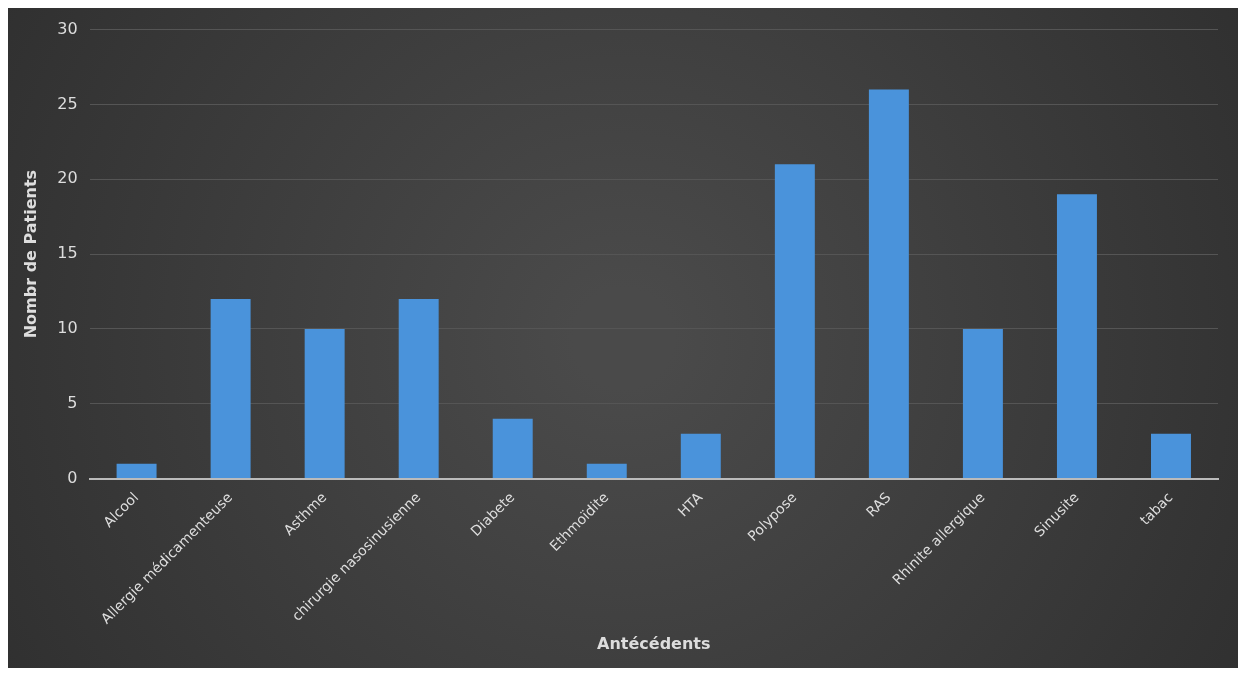  I want to click on x-axis-title: Antécédents, so click(654, 643).